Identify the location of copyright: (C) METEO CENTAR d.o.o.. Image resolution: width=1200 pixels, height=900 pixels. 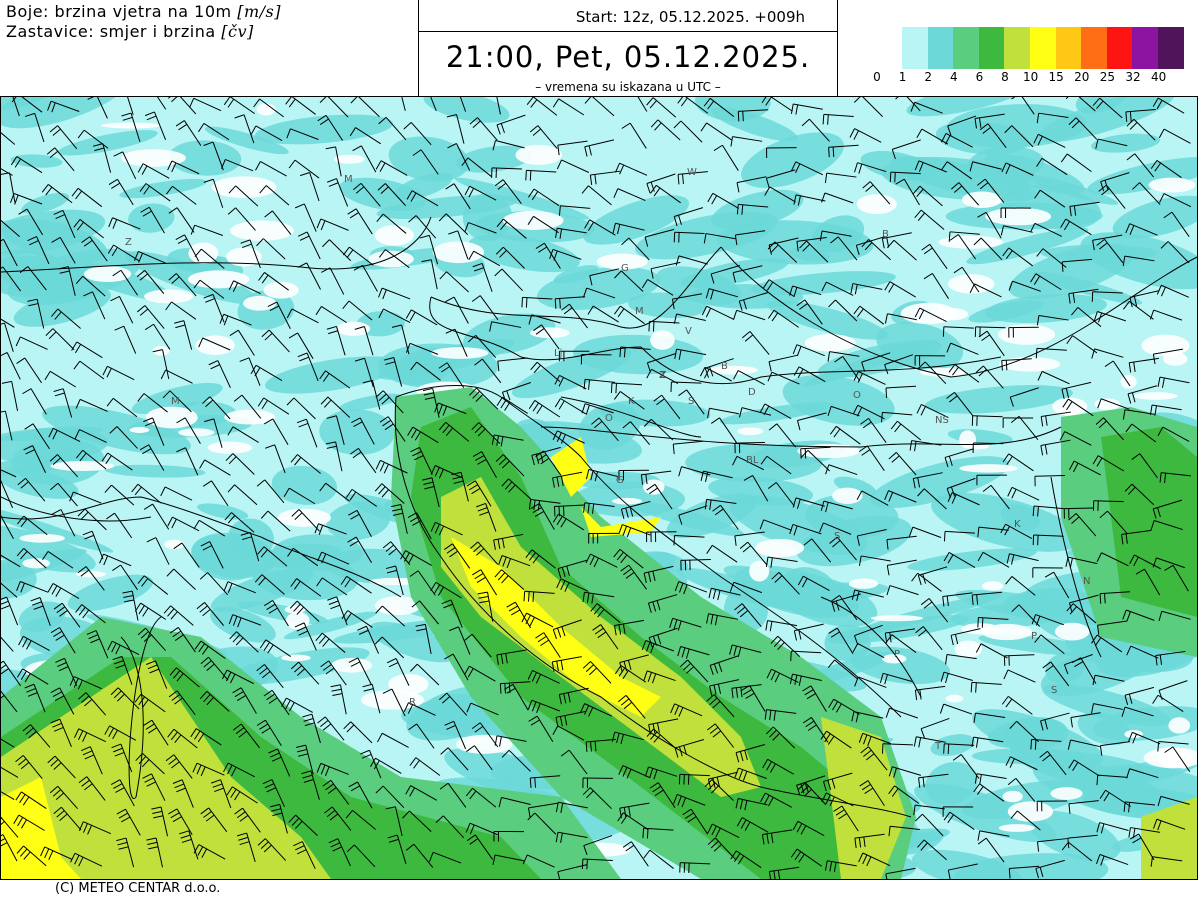
(138, 888).